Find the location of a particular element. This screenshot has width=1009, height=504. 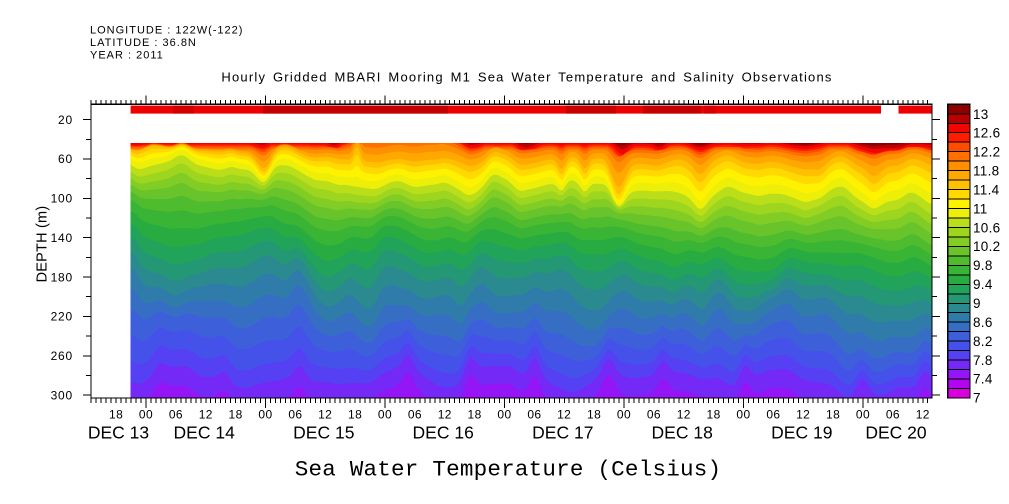

svg-text: DEC 17 is located at coordinates (562, 432).